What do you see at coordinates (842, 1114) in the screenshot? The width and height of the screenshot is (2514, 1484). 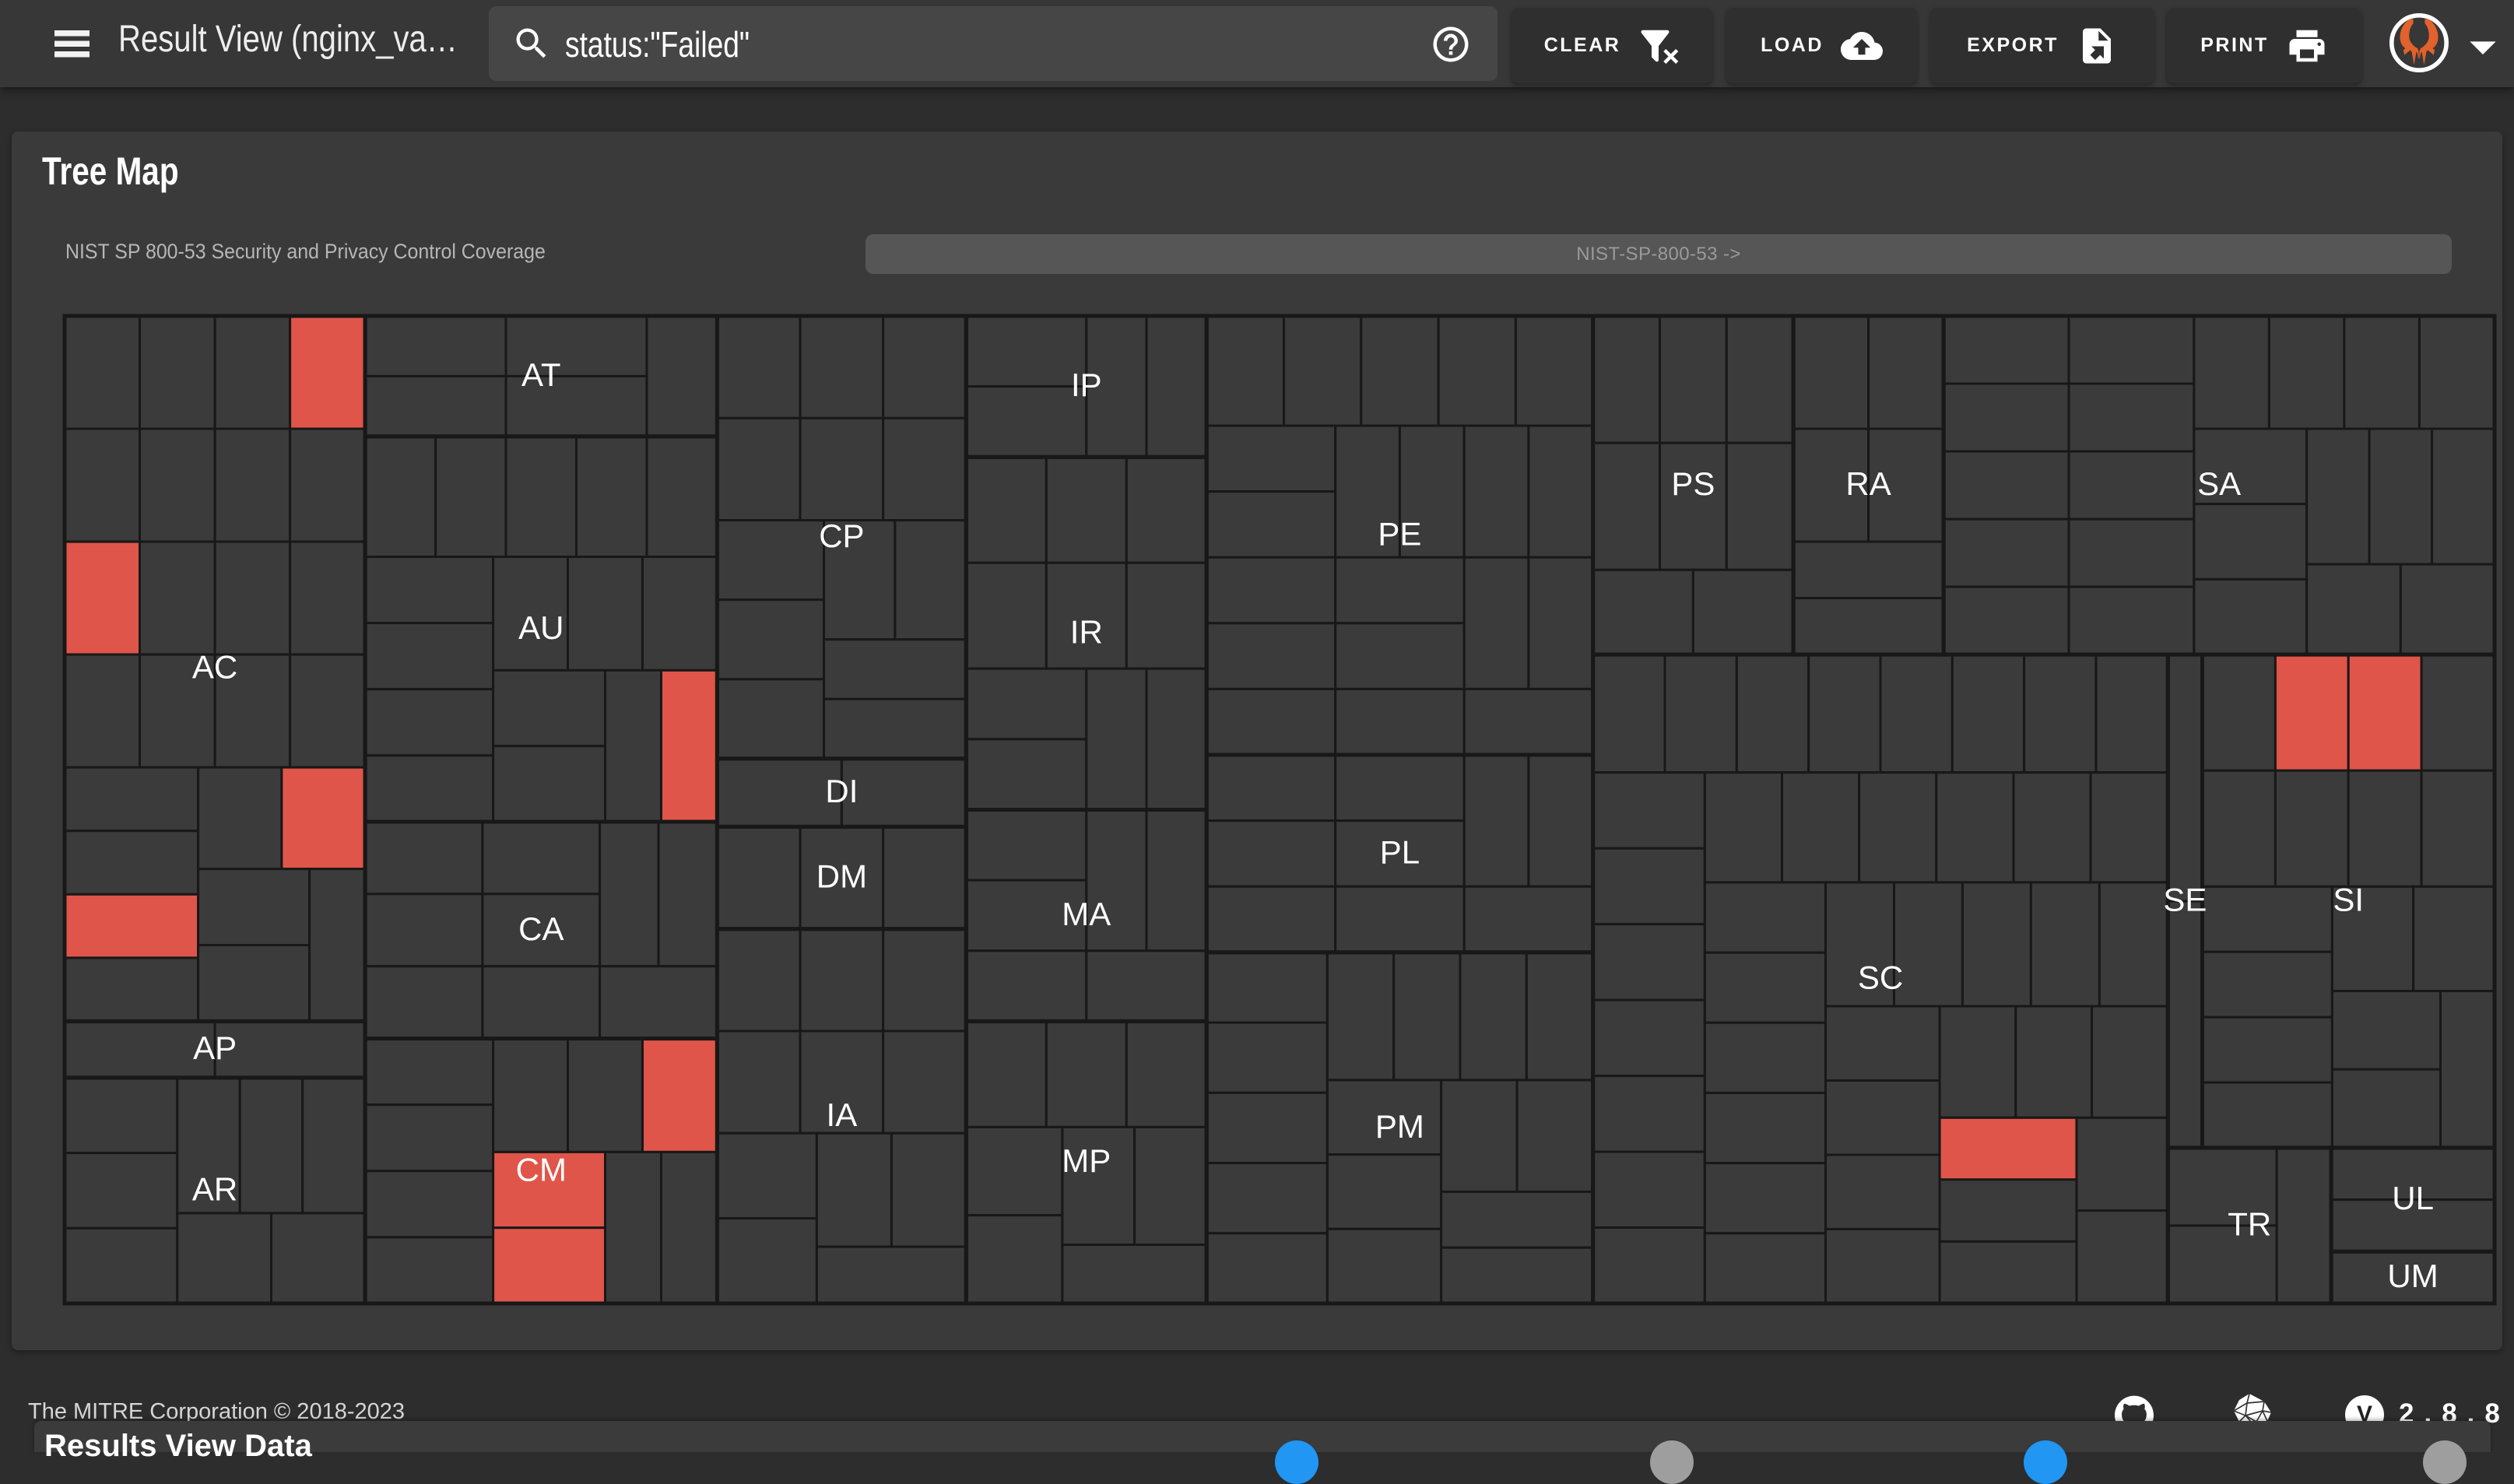 I see `svg-text: IA` at bounding box center [842, 1114].